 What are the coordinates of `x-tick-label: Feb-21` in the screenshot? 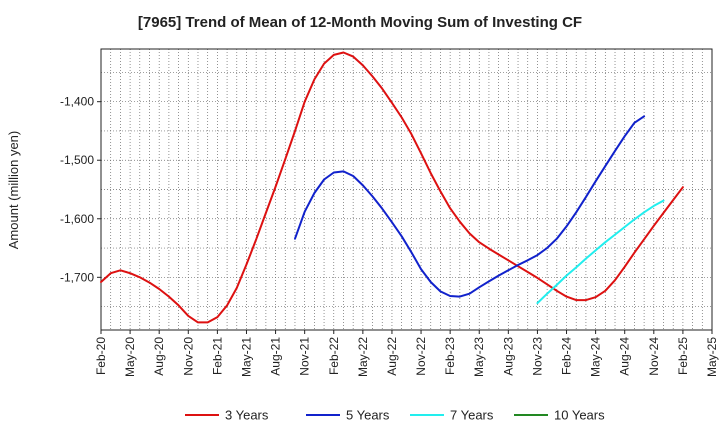 It's located at (217, 356).